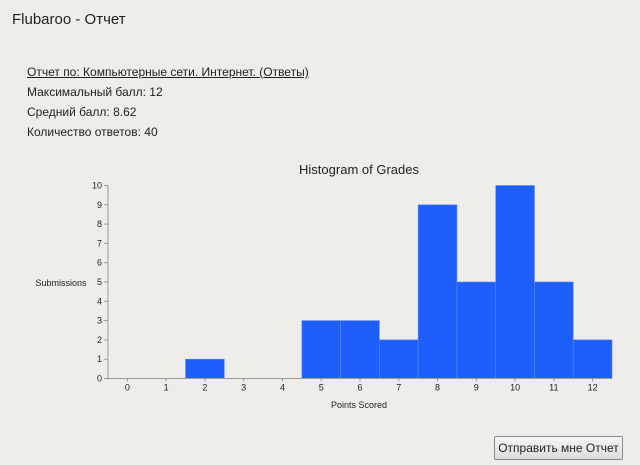 The height and width of the screenshot is (465, 640). What do you see at coordinates (82, 112) in the screenshot?
I see `average-score-label: Средний балл: 8.62` at bounding box center [82, 112].